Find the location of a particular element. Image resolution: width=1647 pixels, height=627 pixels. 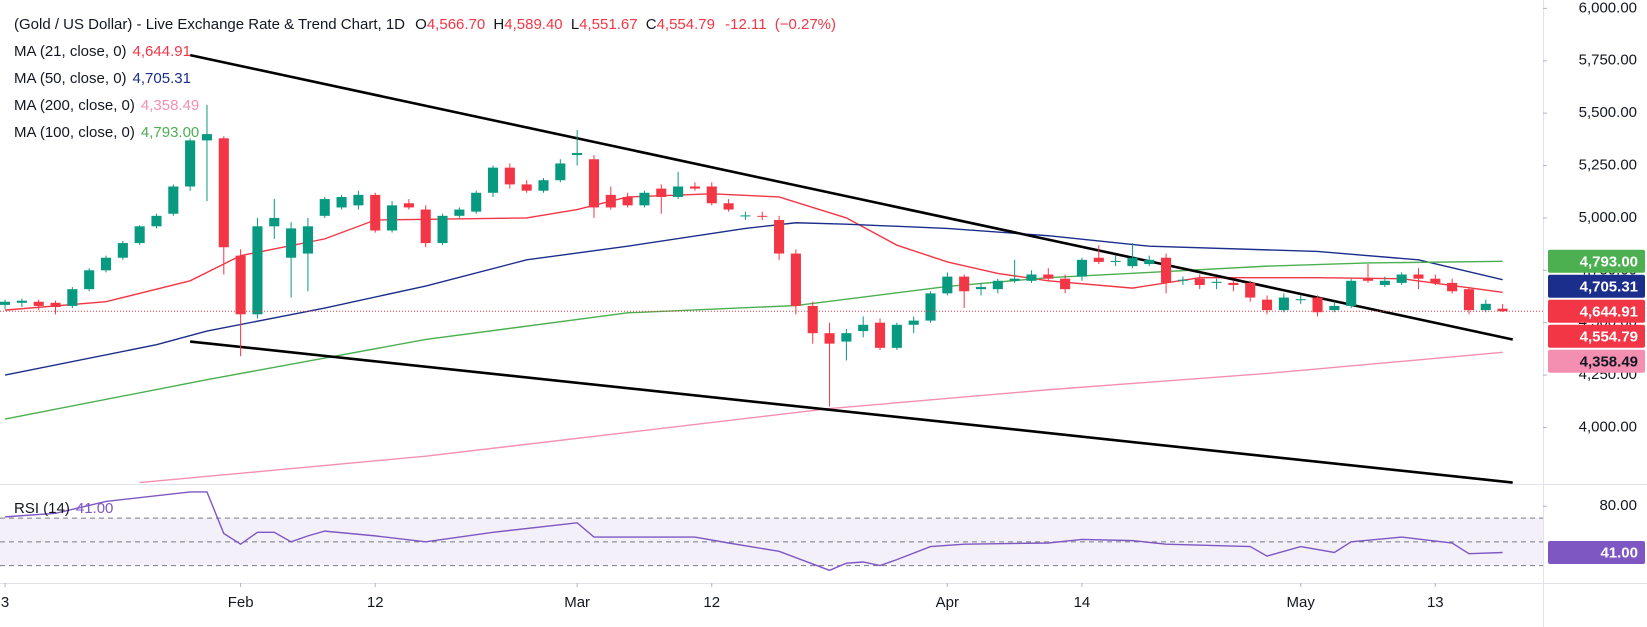

rsi-band is located at coordinates (771, 542).